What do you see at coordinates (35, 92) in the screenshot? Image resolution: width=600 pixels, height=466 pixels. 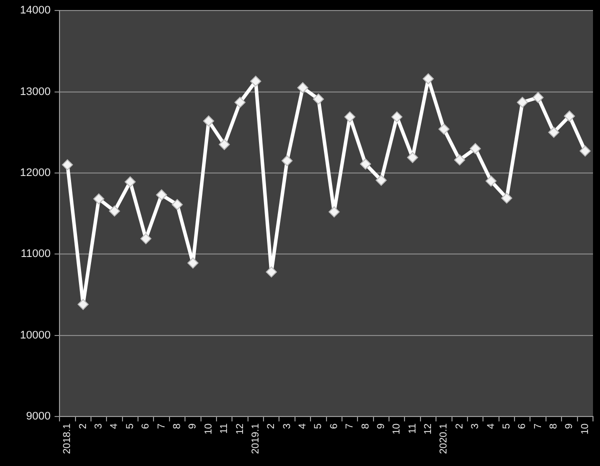 I see `y-tick-label: 13000` at bounding box center [35, 92].